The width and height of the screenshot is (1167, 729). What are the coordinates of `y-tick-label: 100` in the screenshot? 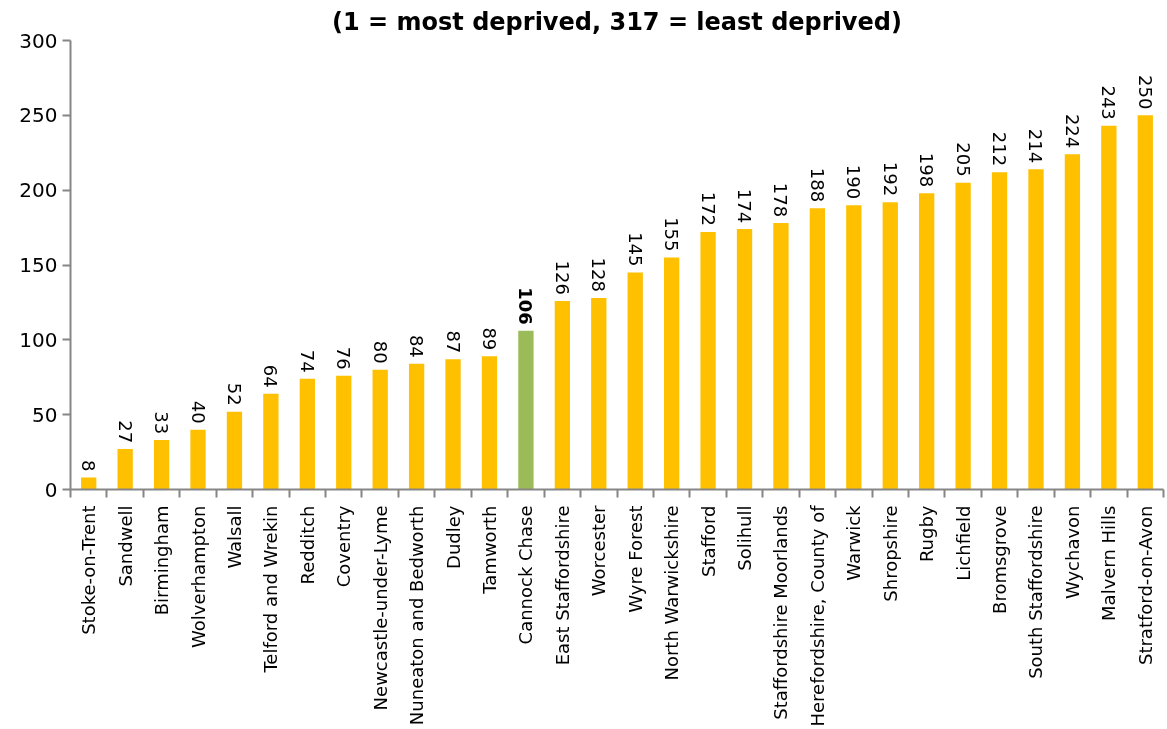 It's located at (38, 339).